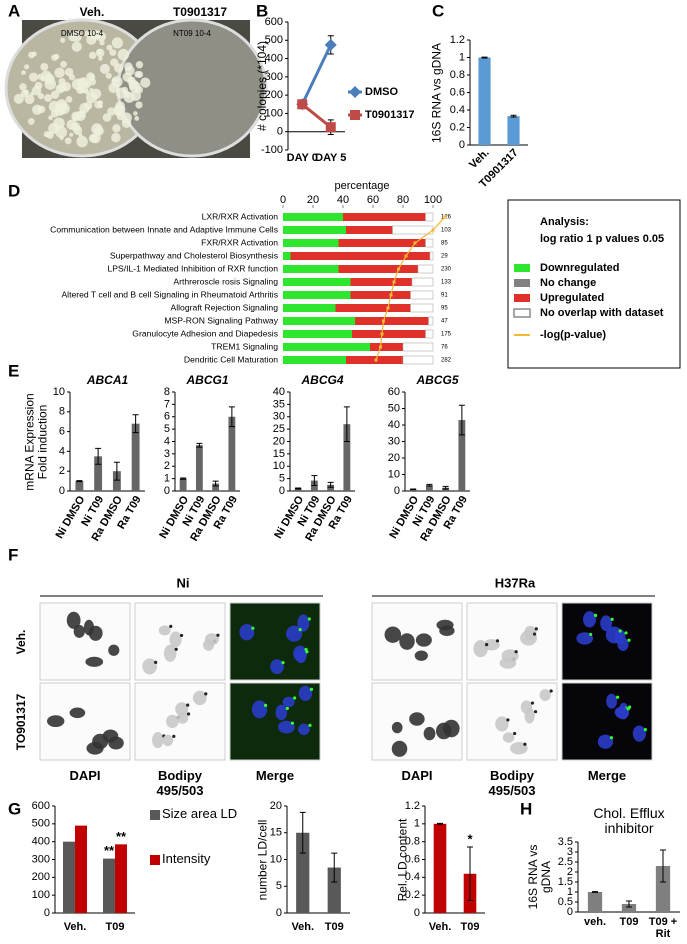  What do you see at coordinates (167, 454) in the screenshot?
I see `y-tick-label: 3` at bounding box center [167, 454].